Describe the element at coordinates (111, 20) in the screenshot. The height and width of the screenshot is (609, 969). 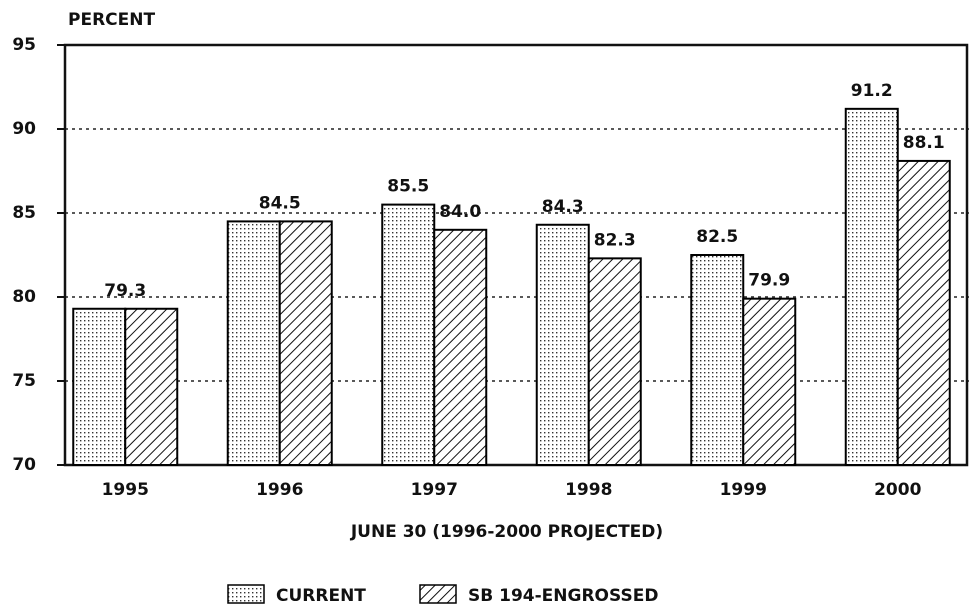
I see `y-axis-label: PERCENT` at that location.